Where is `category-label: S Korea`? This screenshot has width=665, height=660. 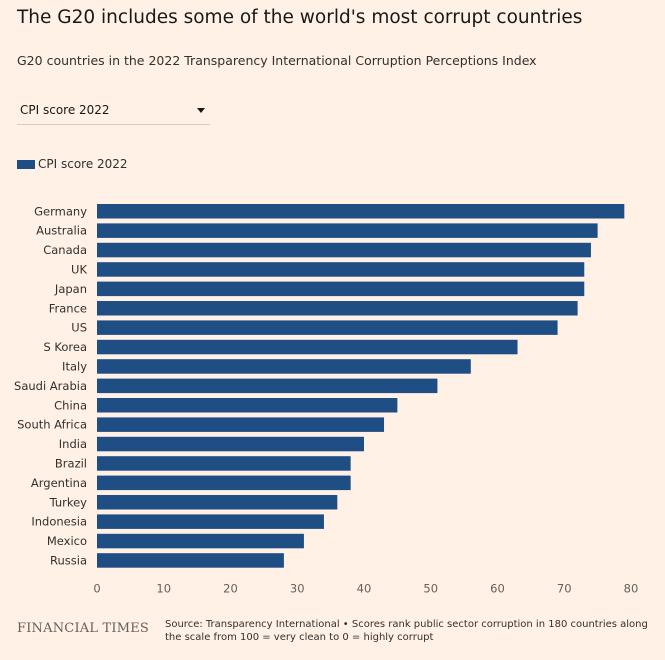
category-label: S Korea is located at coordinates (65, 347).